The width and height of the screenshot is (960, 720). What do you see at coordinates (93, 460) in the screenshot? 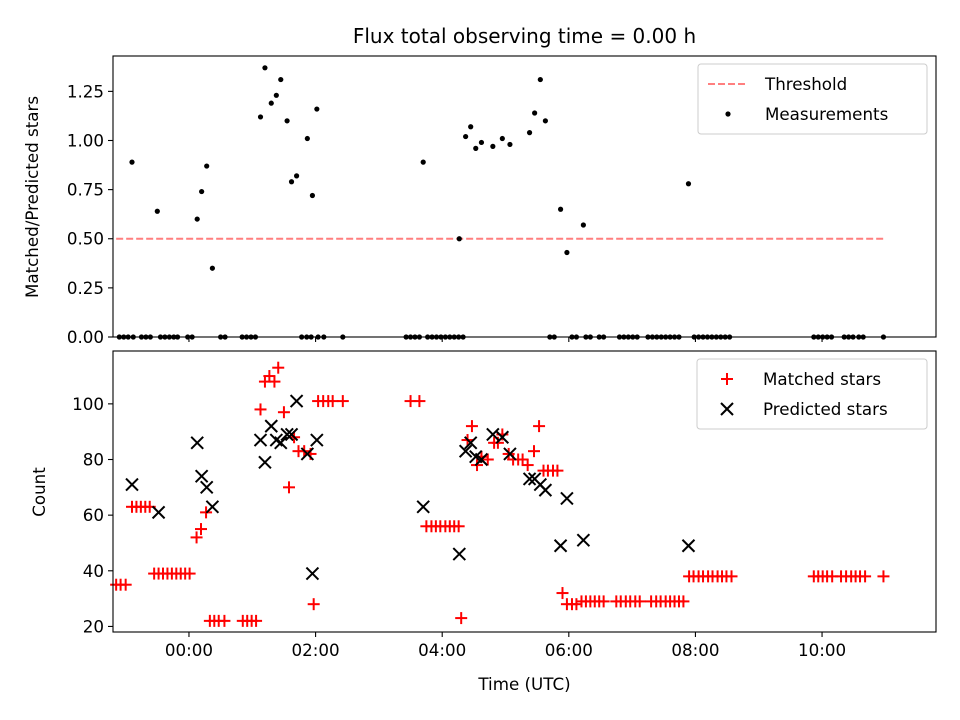
I see `bottom-y-tick-label: 80` at bounding box center [93, 460].